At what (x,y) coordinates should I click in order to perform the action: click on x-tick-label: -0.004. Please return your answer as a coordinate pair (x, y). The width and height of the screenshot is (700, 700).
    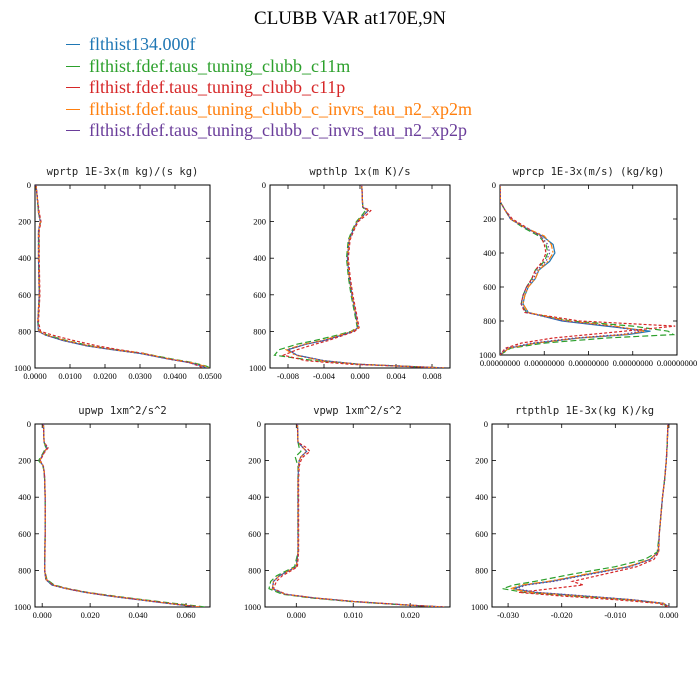
    Looking at the image, I should click on (324, 376).